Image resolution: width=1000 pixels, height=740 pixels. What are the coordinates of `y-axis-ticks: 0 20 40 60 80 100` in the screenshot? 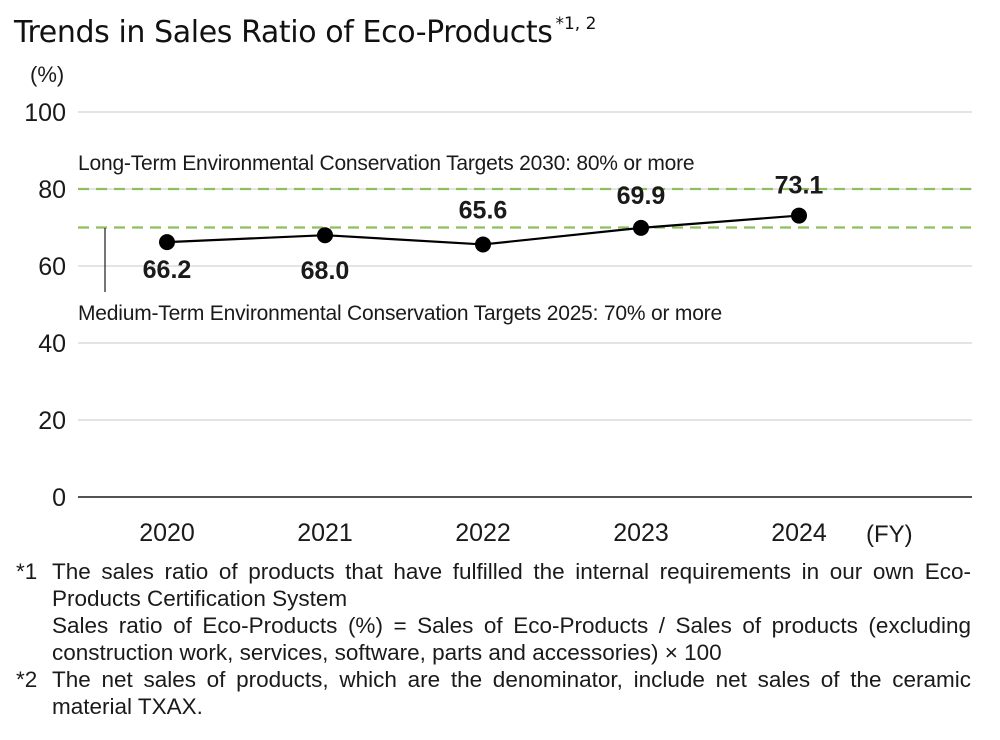 It's located at (45, 305).